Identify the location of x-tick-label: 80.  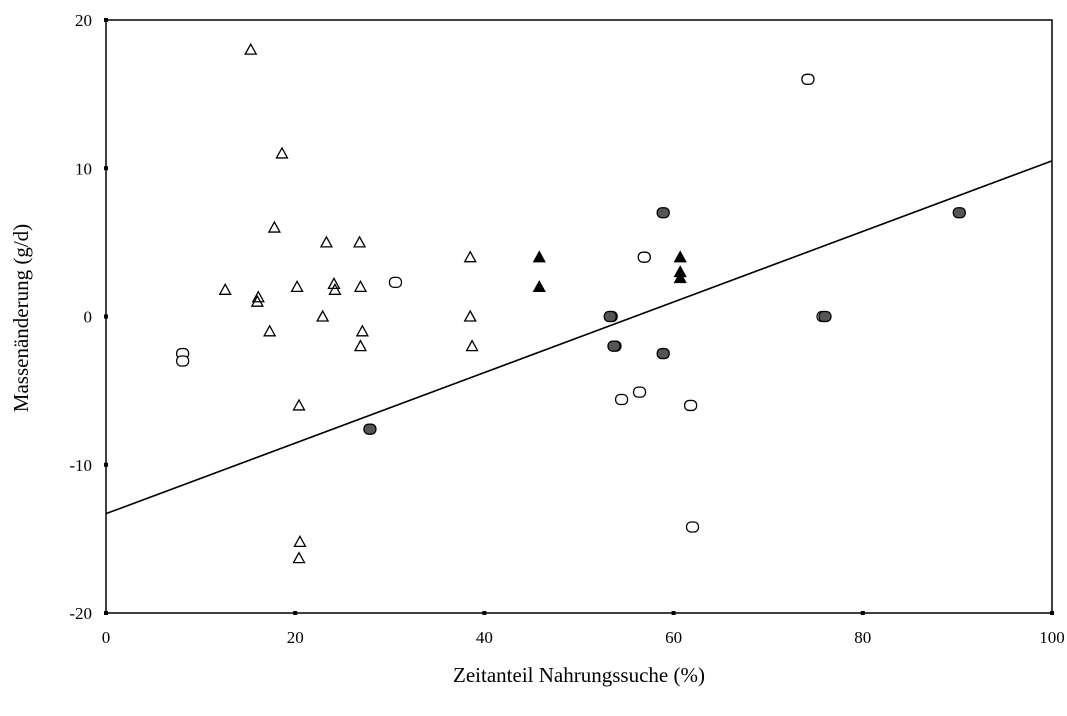
(862, 637).